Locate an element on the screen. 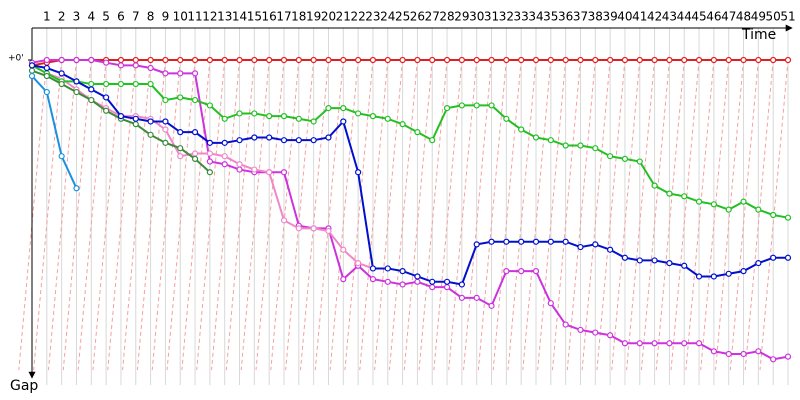 The height and width of the screenshot is (400, 800). x-tick-label: 21 is located at coordinates (343, 17).